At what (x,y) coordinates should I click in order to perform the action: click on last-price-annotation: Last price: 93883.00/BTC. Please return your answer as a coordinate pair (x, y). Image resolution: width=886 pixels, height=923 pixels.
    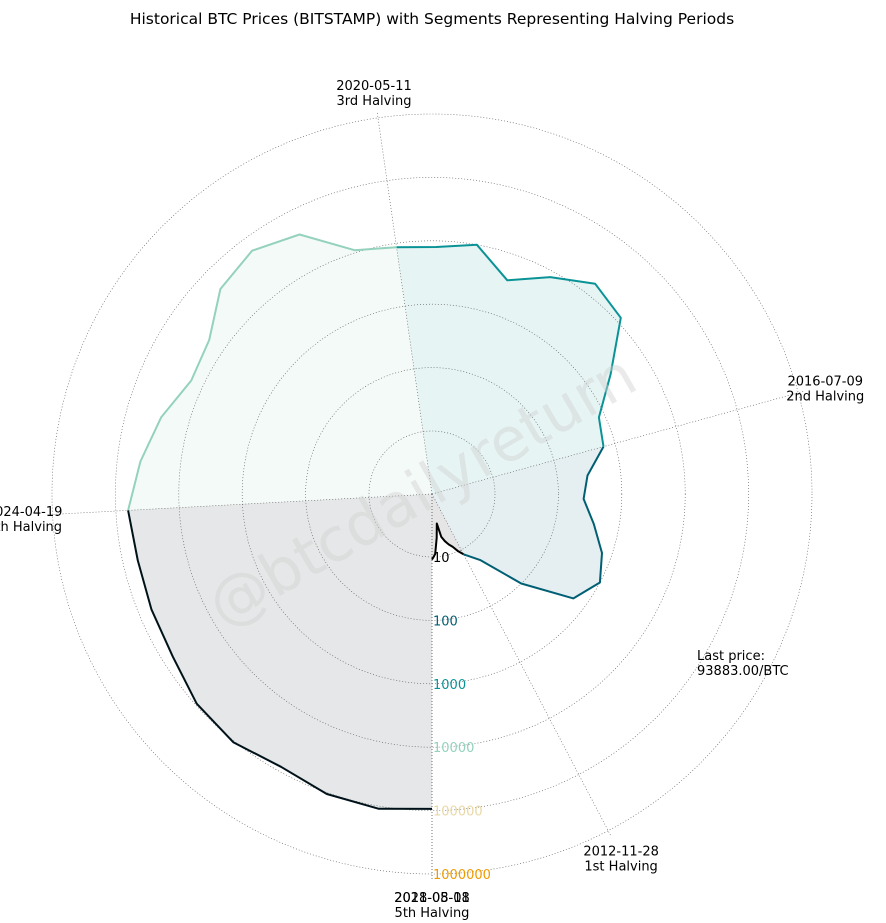
    Looking at the image, I should click on (743, 664).